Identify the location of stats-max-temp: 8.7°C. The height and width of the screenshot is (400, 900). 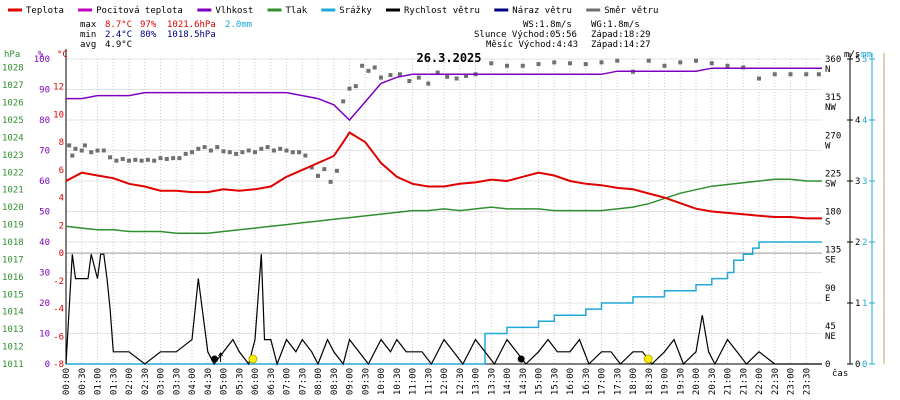
(118, 25).